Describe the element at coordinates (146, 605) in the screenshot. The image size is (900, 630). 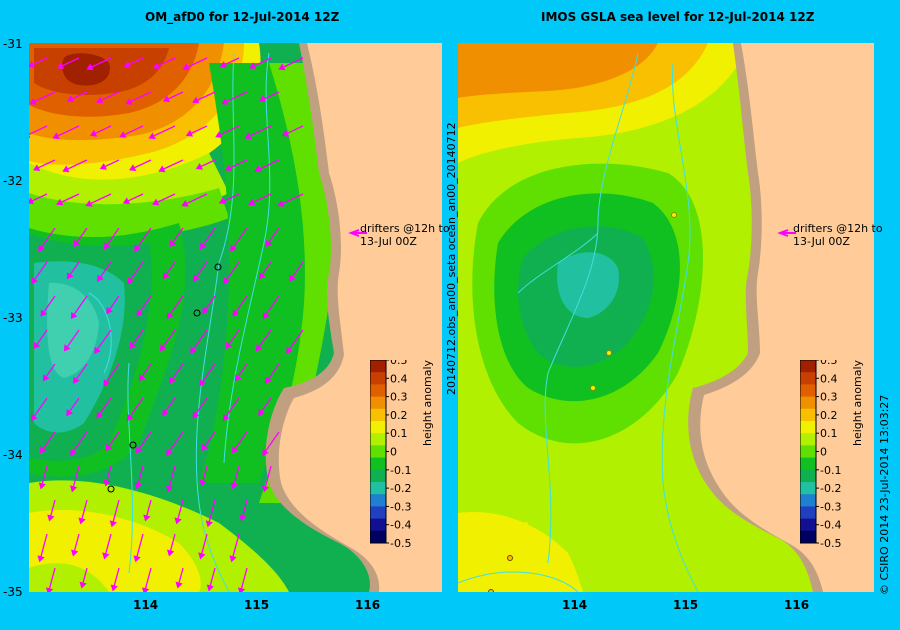
I see `lon-tick: 114` at that location.